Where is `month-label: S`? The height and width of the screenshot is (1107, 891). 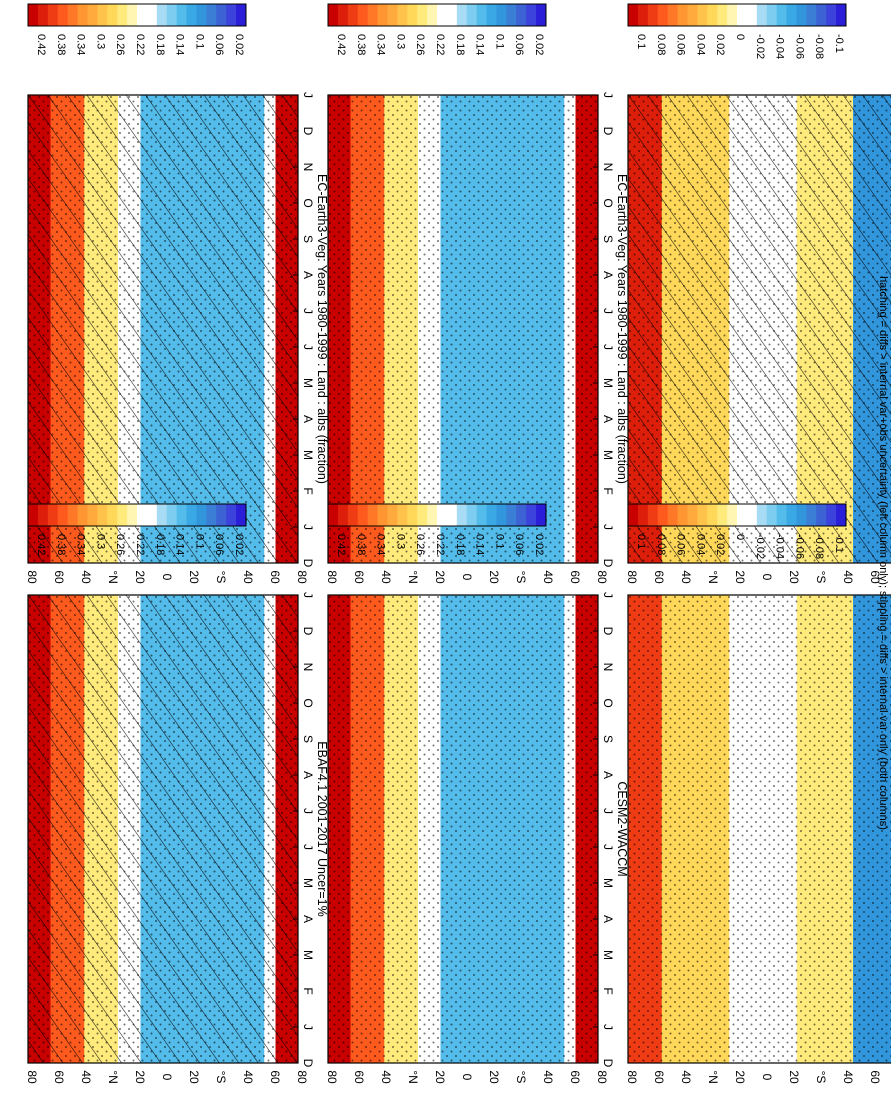 month-label: S is located at coordinates (608, 239).